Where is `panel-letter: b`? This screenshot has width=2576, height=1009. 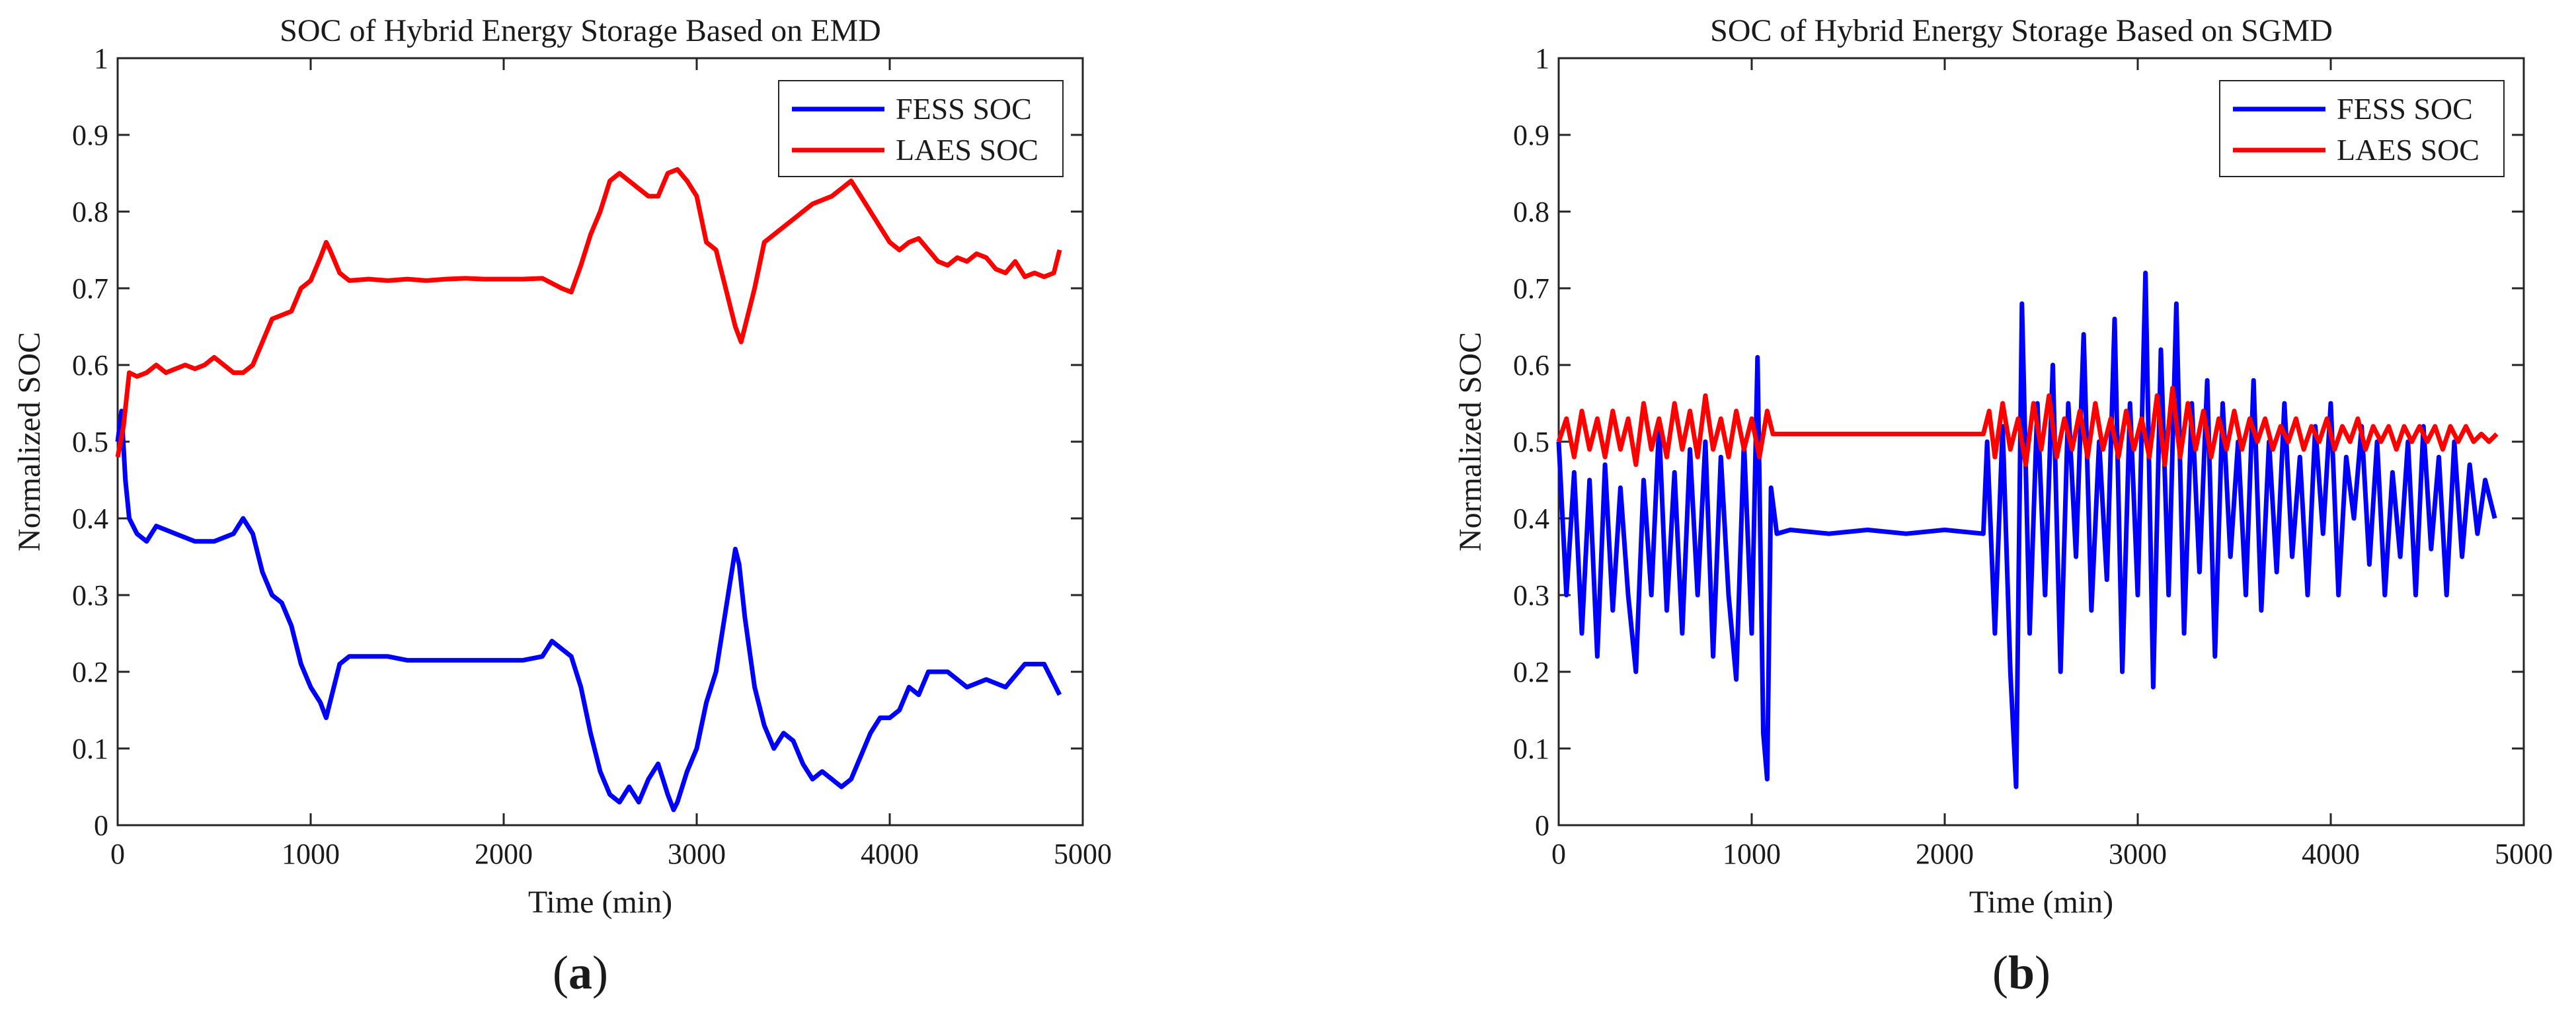
panel-letter: b is located at coordinates (2021, 972).